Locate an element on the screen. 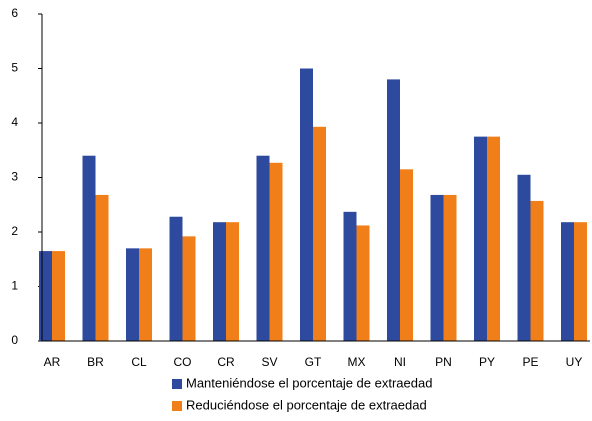 This screenshot has height=421, width=592. x-tick-label: BR is located at coordinates (95, 362).